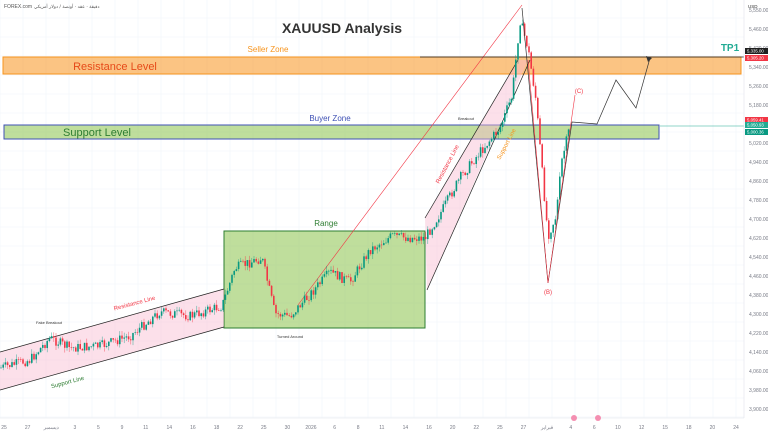 The height and width of the screenshot is (435, 768). What do you see at coordinates (240, 428) in the screenshot?
I see `time-tick-label: 22` at bounding box center [240, 428].